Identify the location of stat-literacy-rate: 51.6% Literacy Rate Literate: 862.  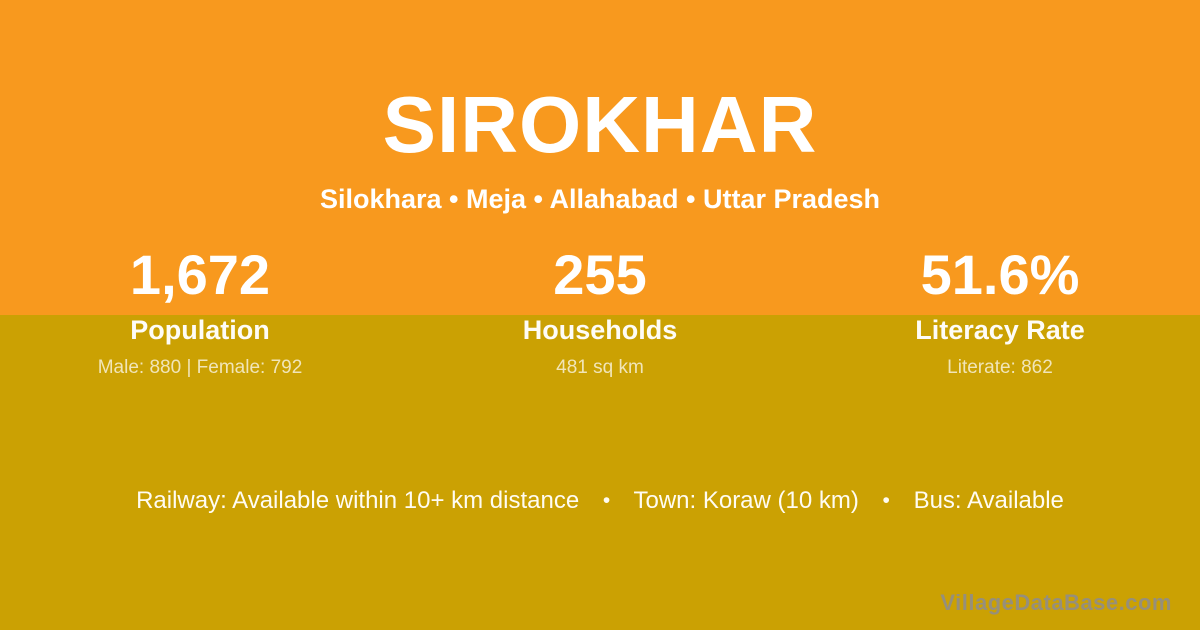
(1000, 311).